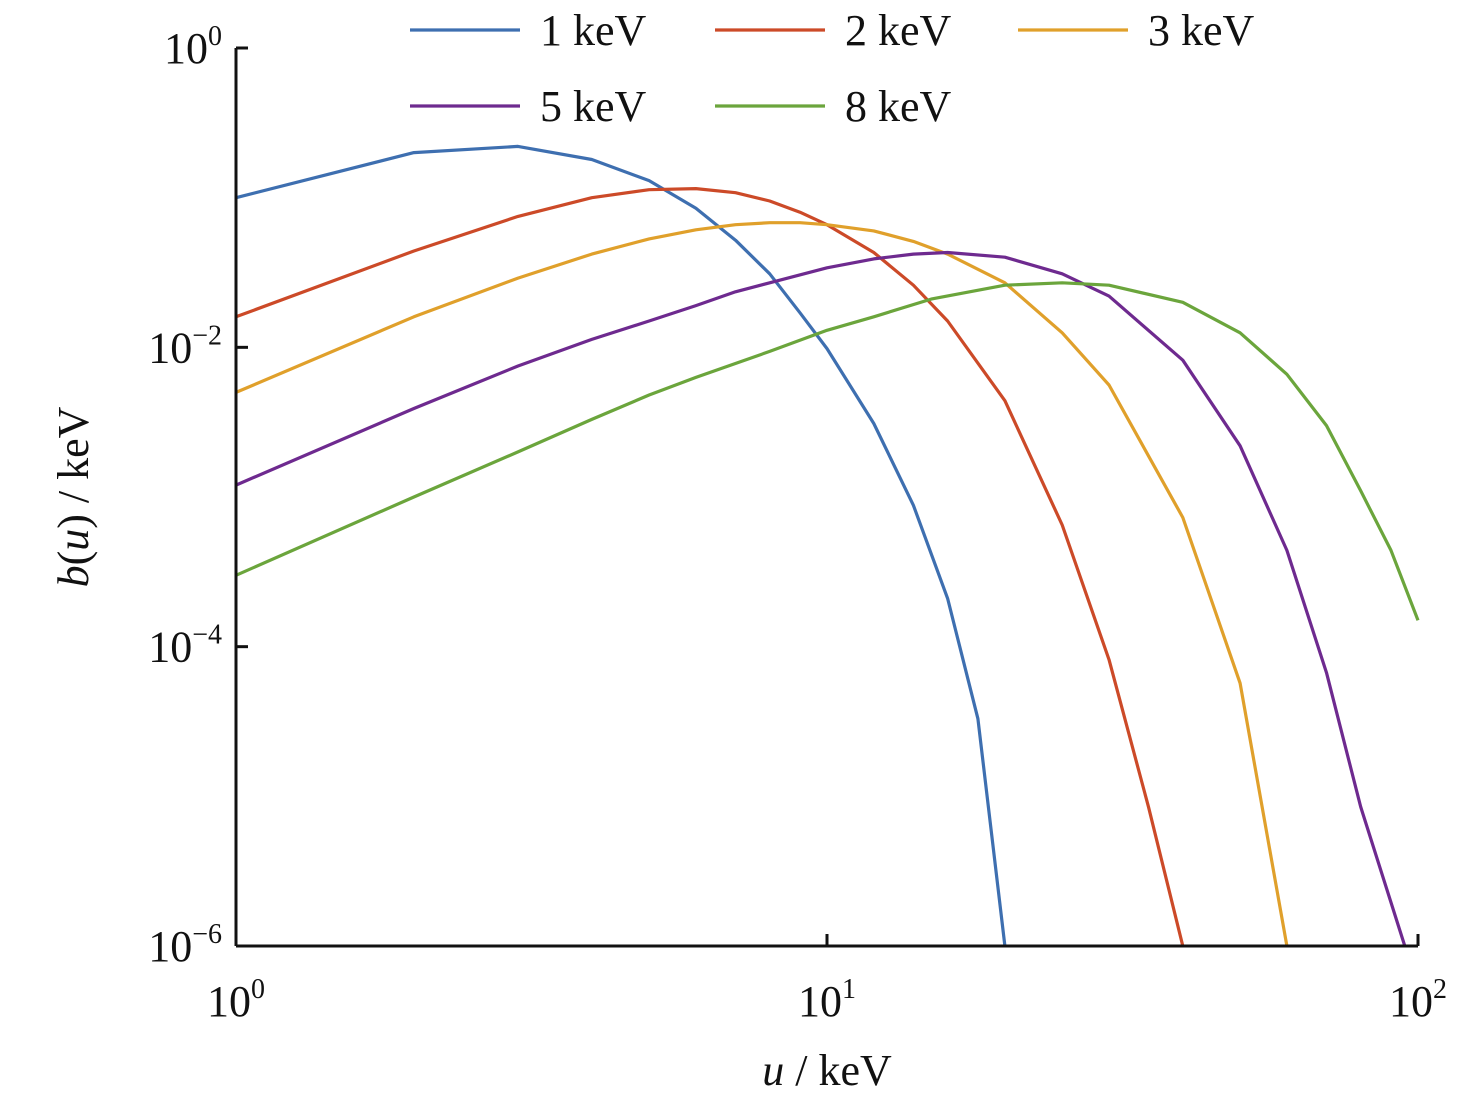 Image resolution: width=1476 pixels, height=1104 pixels. What do you see at coordinates (73, 496) in the screenshot?
I see `y-axis-title: b(u) / keV` at bounding box center [73, 496].